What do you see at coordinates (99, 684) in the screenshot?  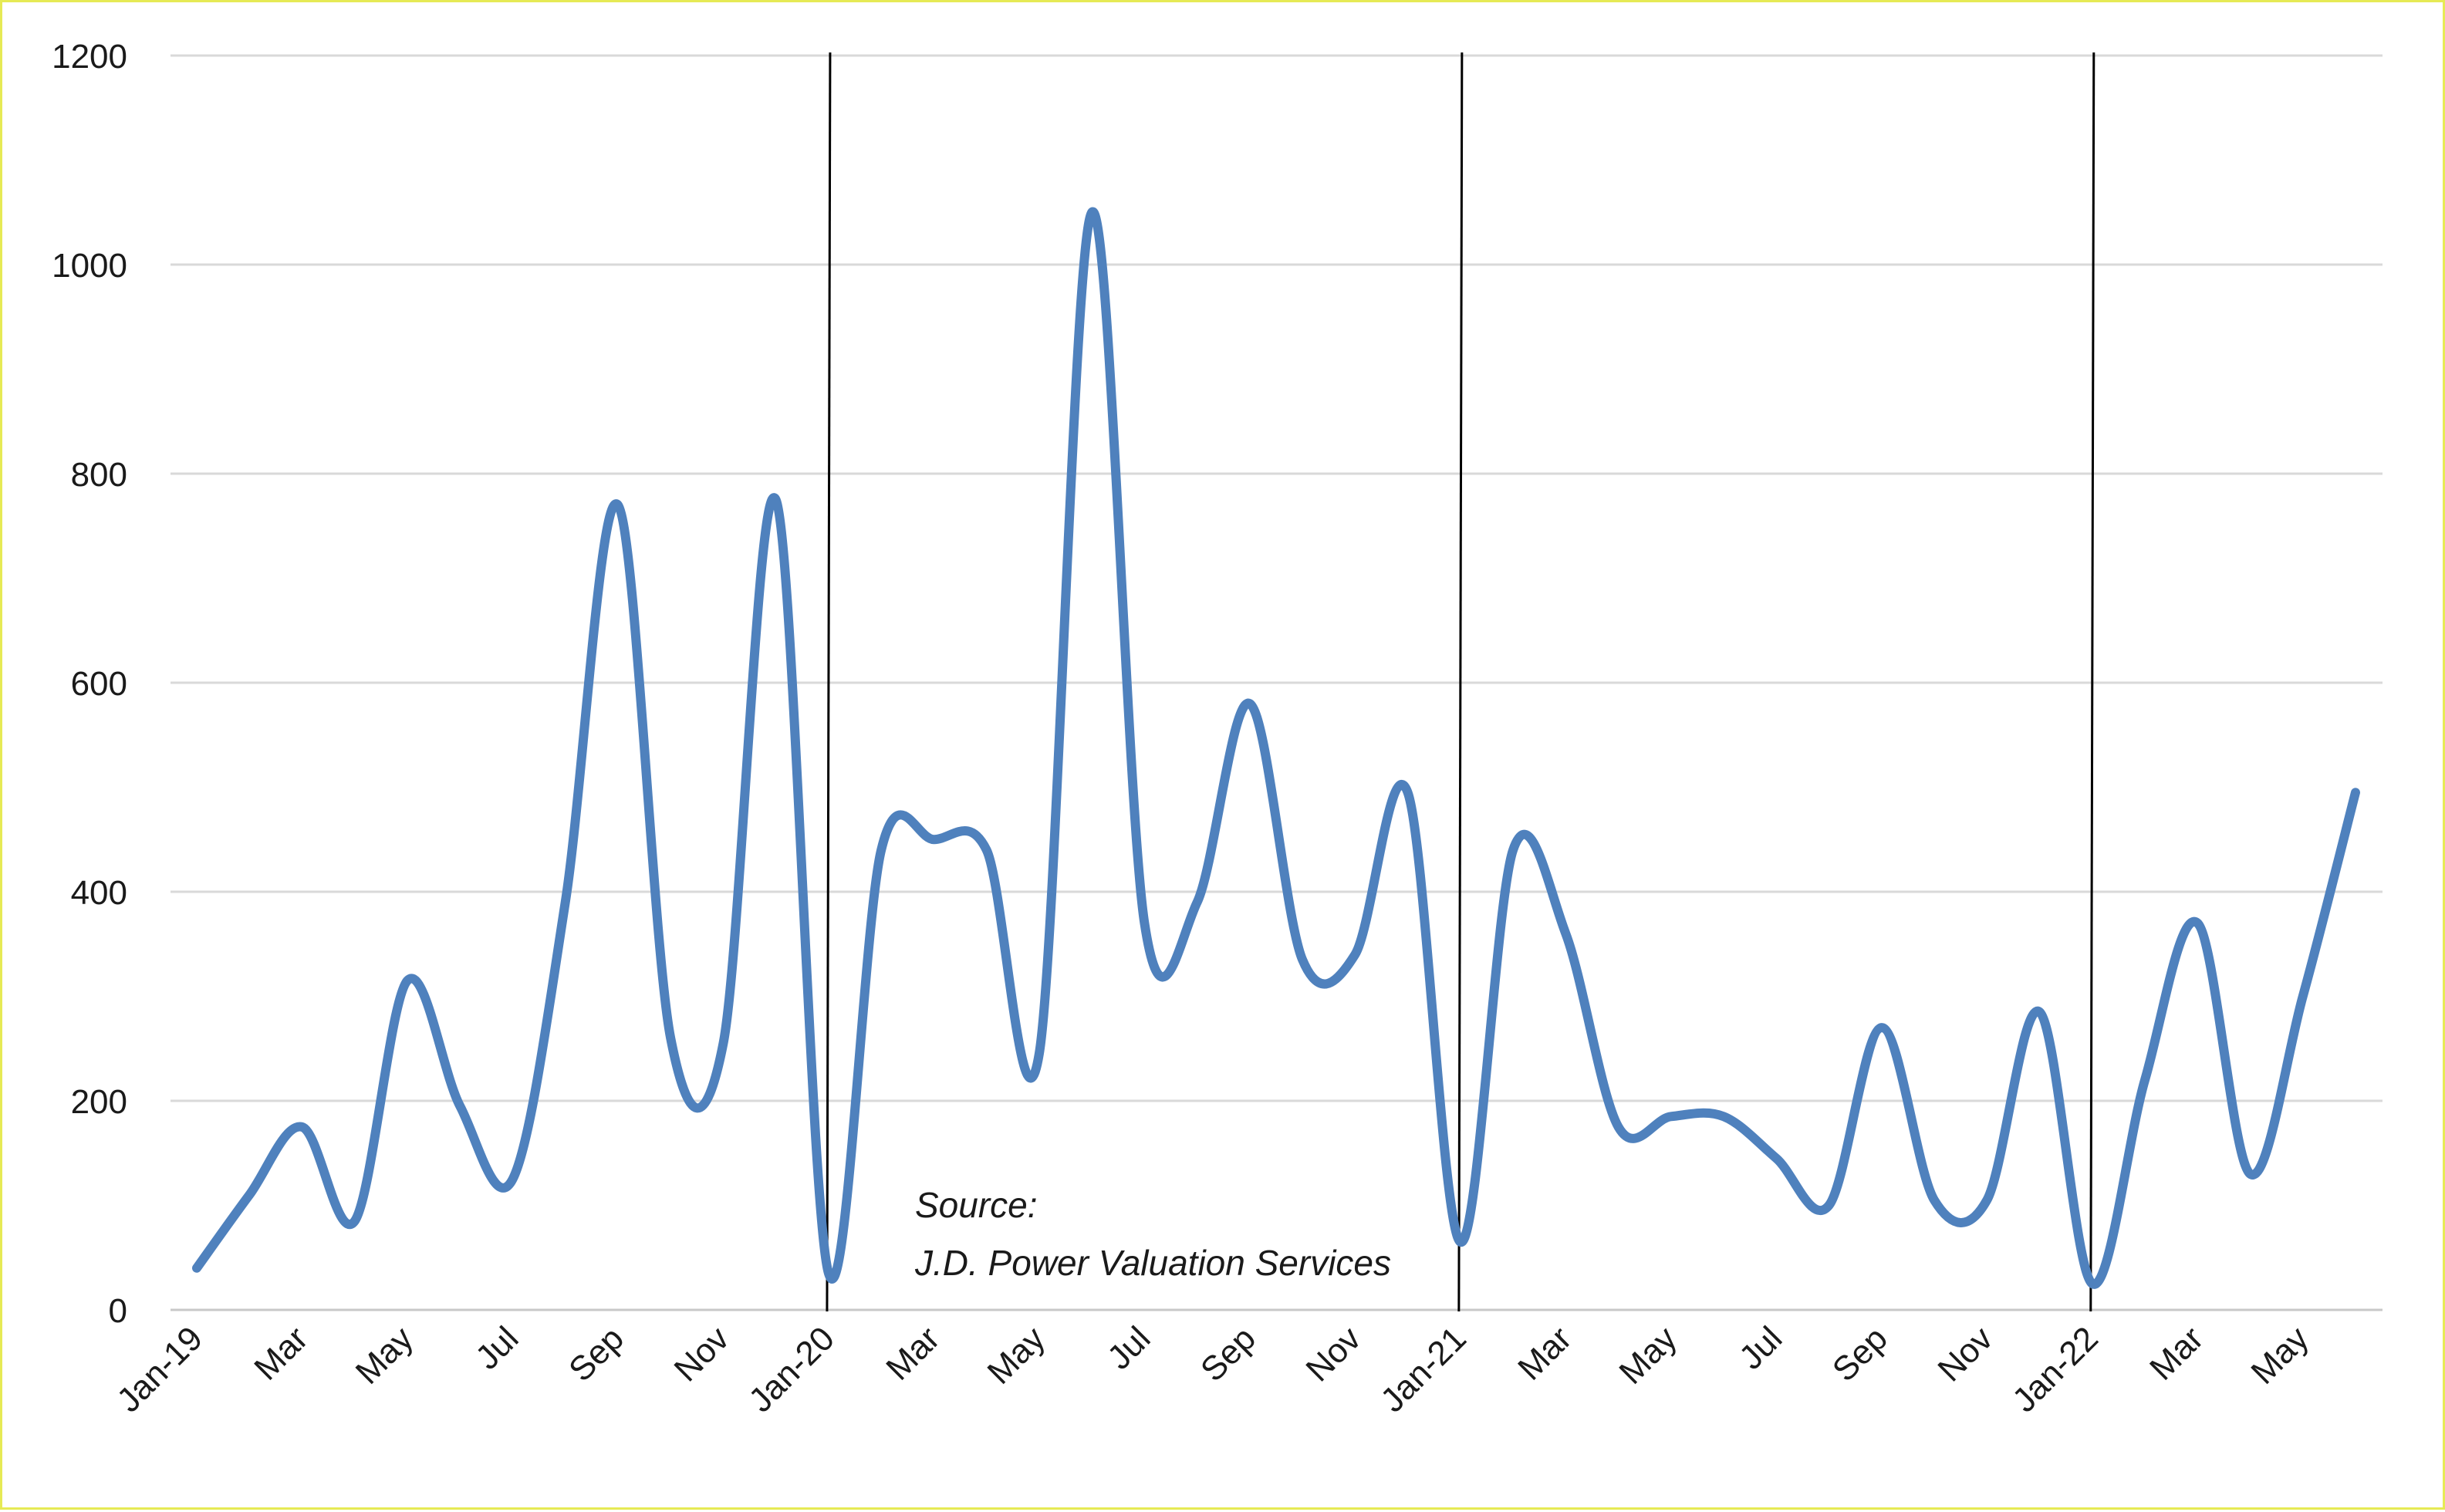 I see `y-tick-label: 600` at bounding box center [99, 684].